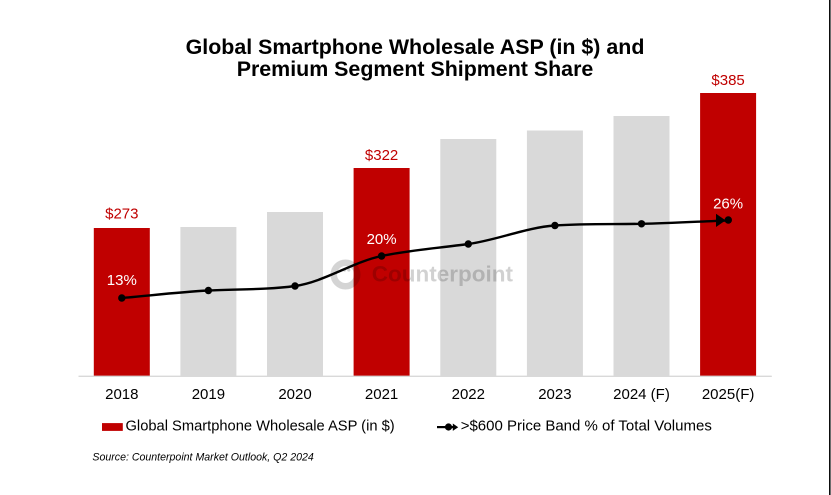  Describe the element at coordinates (121, 394) in the screenshot. I see `svg-text: 2018` at that location.